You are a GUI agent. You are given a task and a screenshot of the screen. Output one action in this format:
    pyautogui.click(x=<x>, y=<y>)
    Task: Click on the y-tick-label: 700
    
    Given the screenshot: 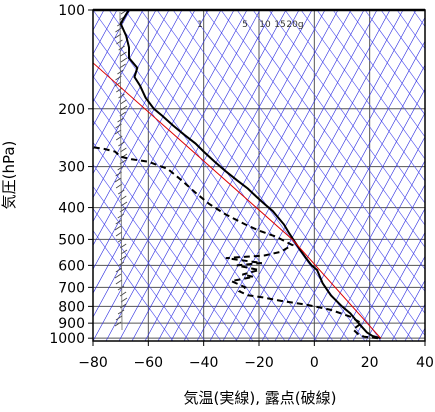 What is the action you would take?
    pyautogui.click(x=71, y=288)
    